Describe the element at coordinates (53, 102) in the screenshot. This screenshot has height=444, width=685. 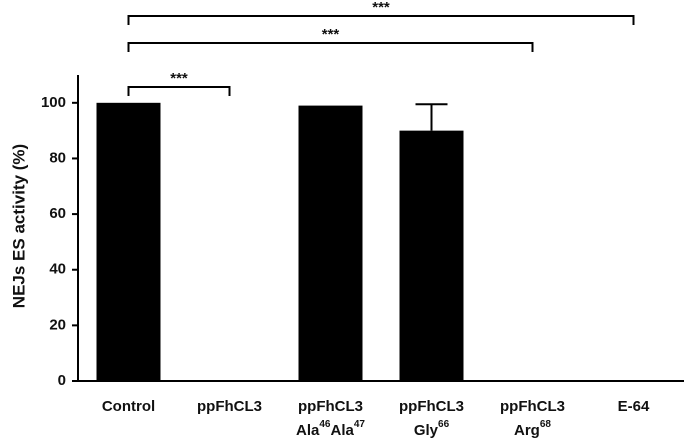
I see `y-tick-label: 100` at that location.